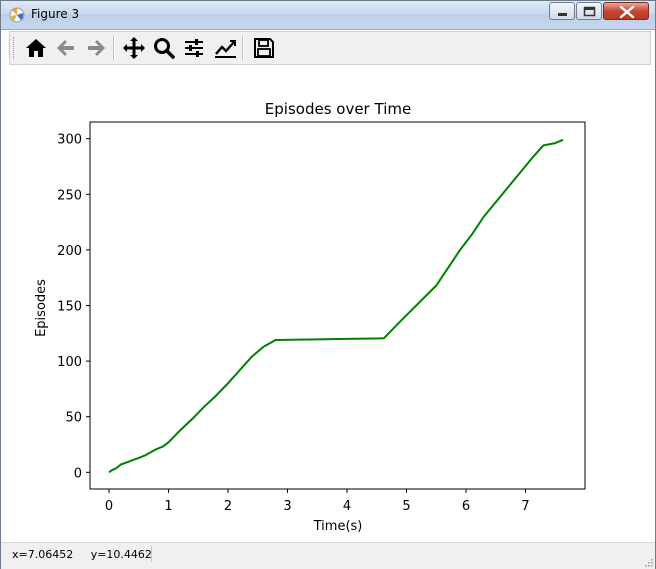  I want to click on arrow-right-icon, so click(96, 48).